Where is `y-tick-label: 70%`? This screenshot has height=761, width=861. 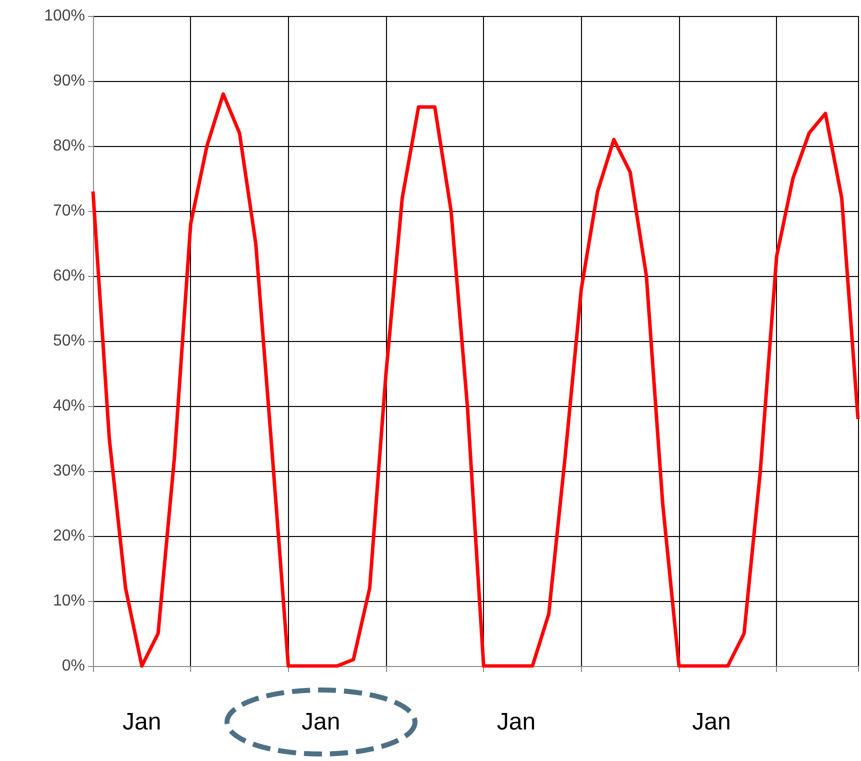 y-tick-label: 70% is located at coordinates (68, 211).